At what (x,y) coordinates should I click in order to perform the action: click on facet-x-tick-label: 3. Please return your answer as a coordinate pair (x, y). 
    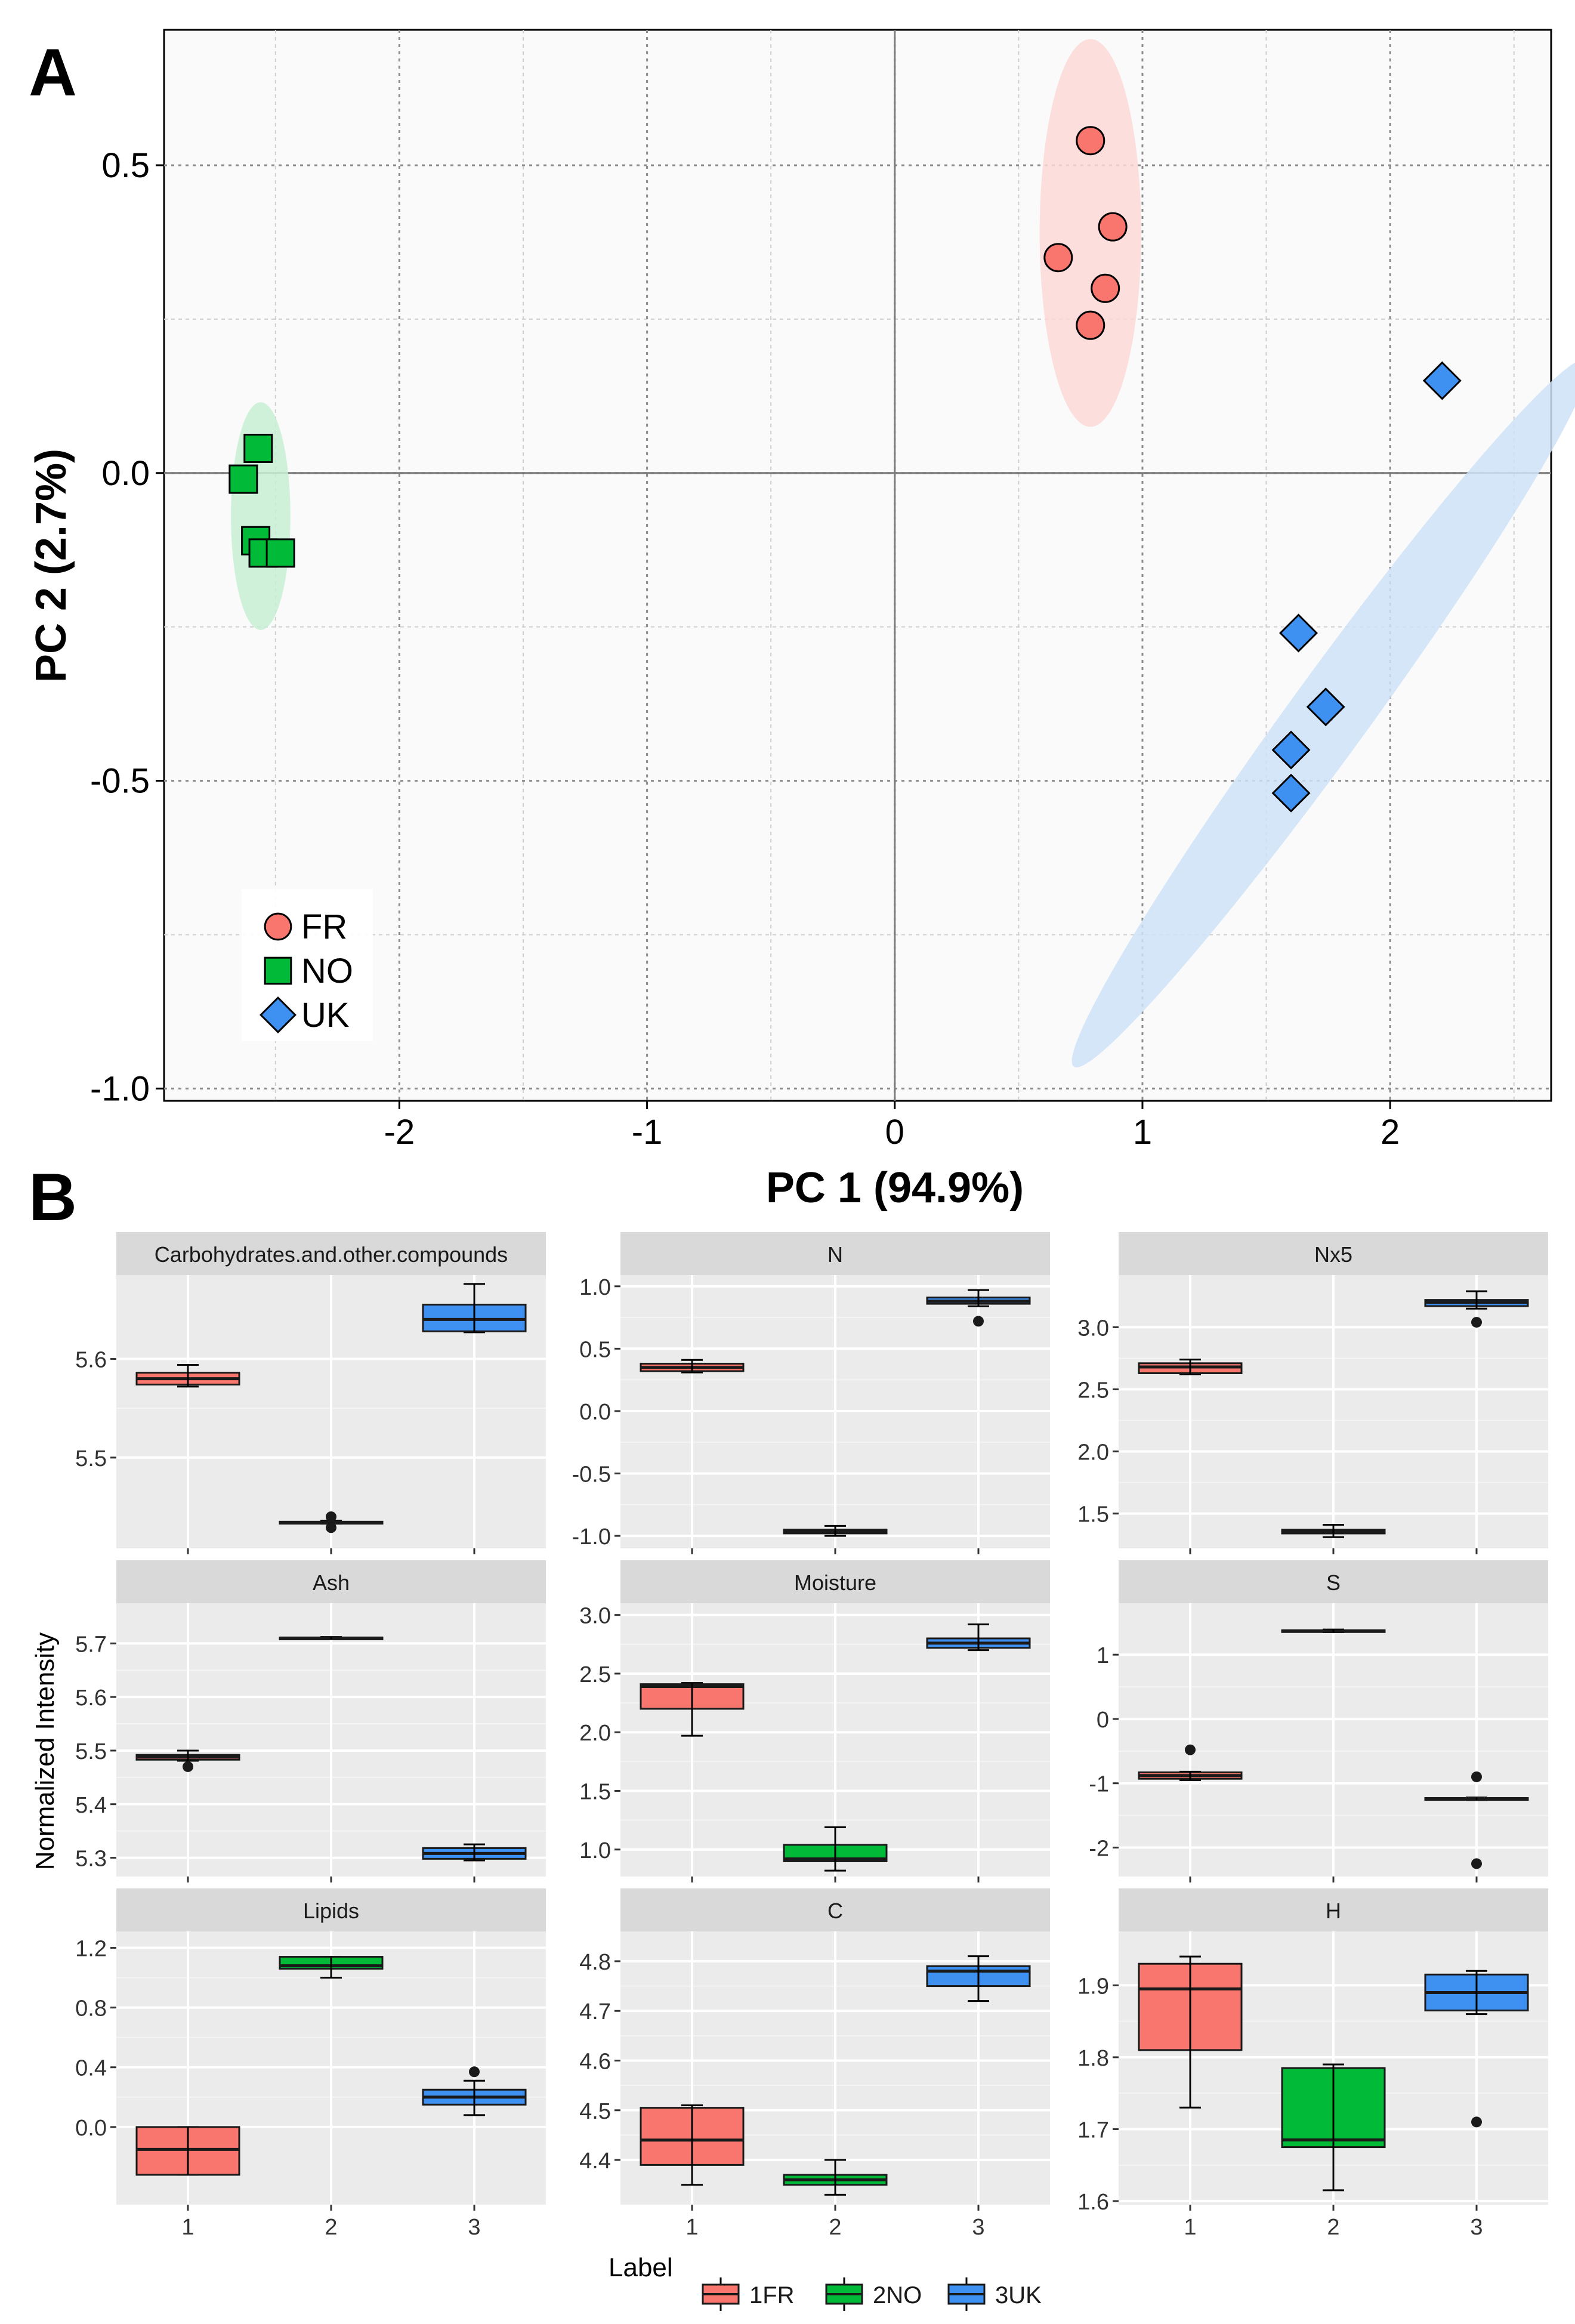
    Looking at the image, I should click on (978, 2227).